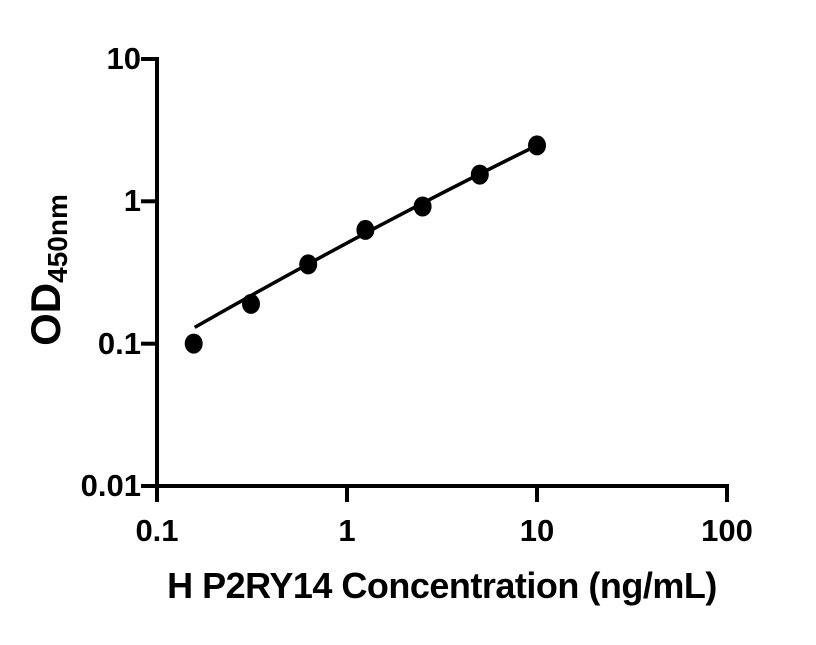 The height and width of the screenshot is (645, 816). I want to click on y-tick-label-10: 10, so click(124, 58).